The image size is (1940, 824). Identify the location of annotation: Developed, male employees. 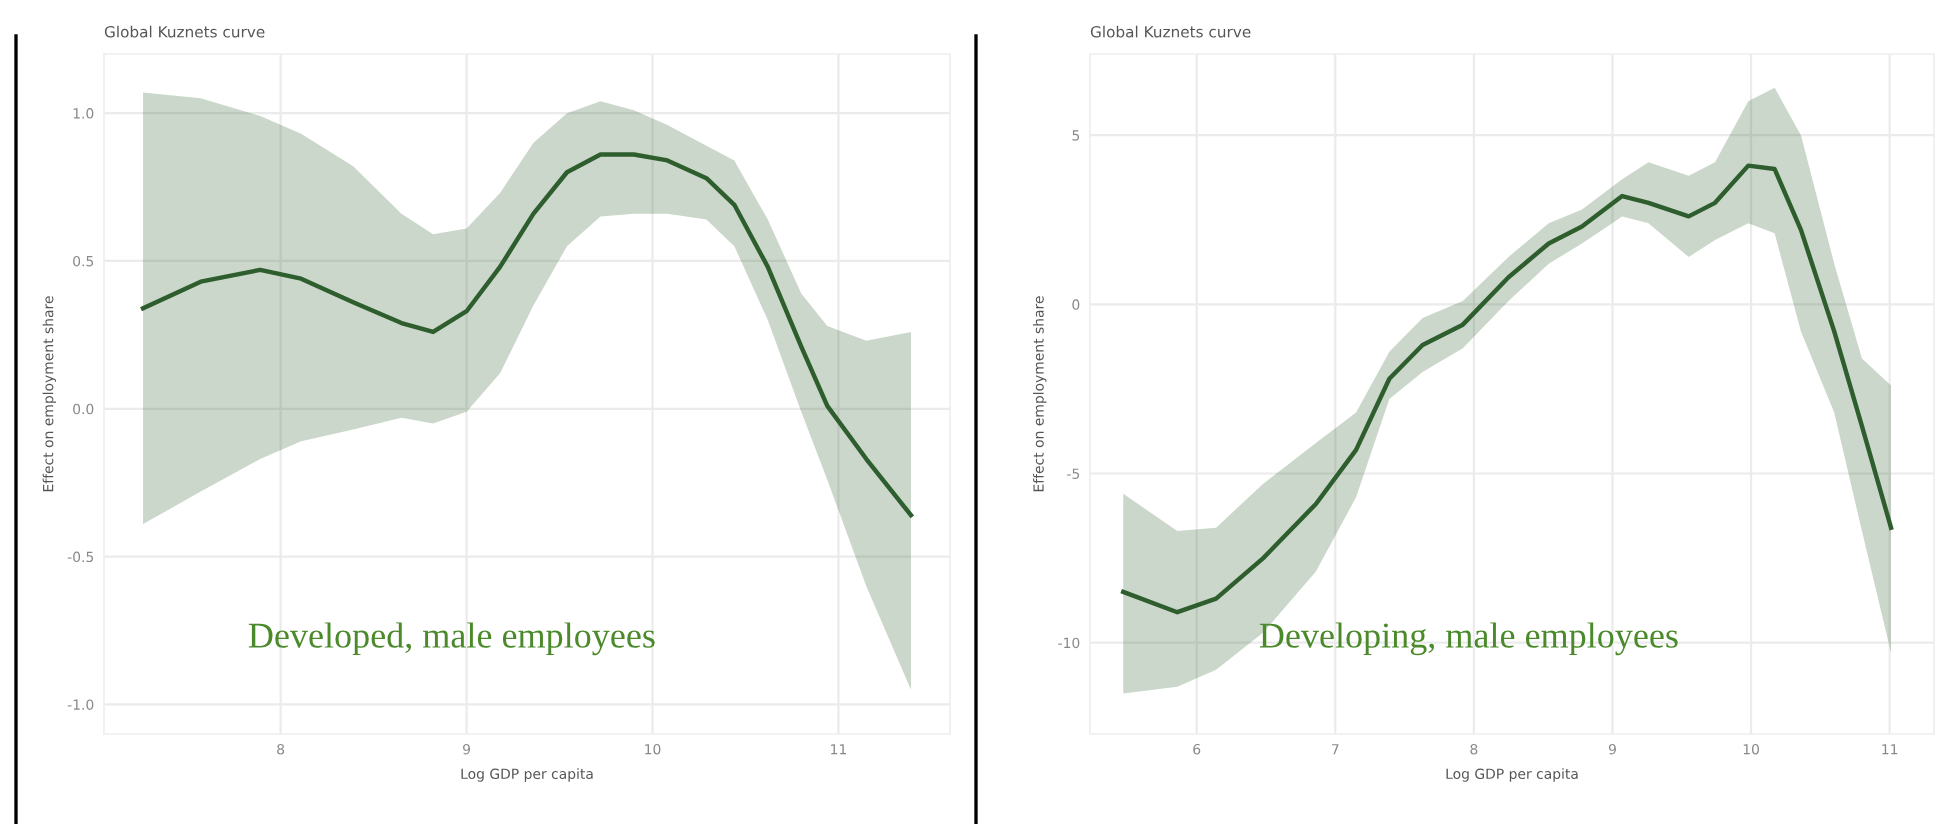
(451, 639).